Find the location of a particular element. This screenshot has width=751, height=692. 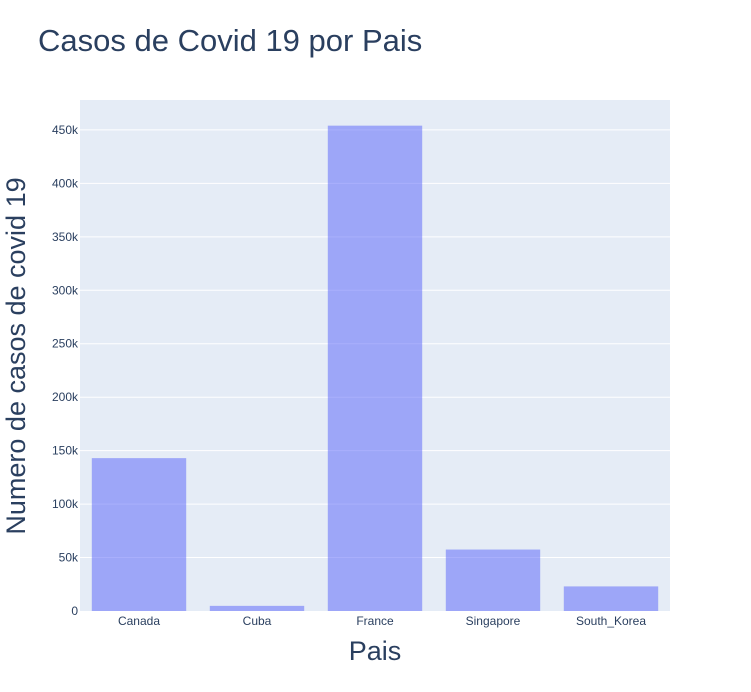

y-tick-label: 200k is located at coordinates (65, 397).